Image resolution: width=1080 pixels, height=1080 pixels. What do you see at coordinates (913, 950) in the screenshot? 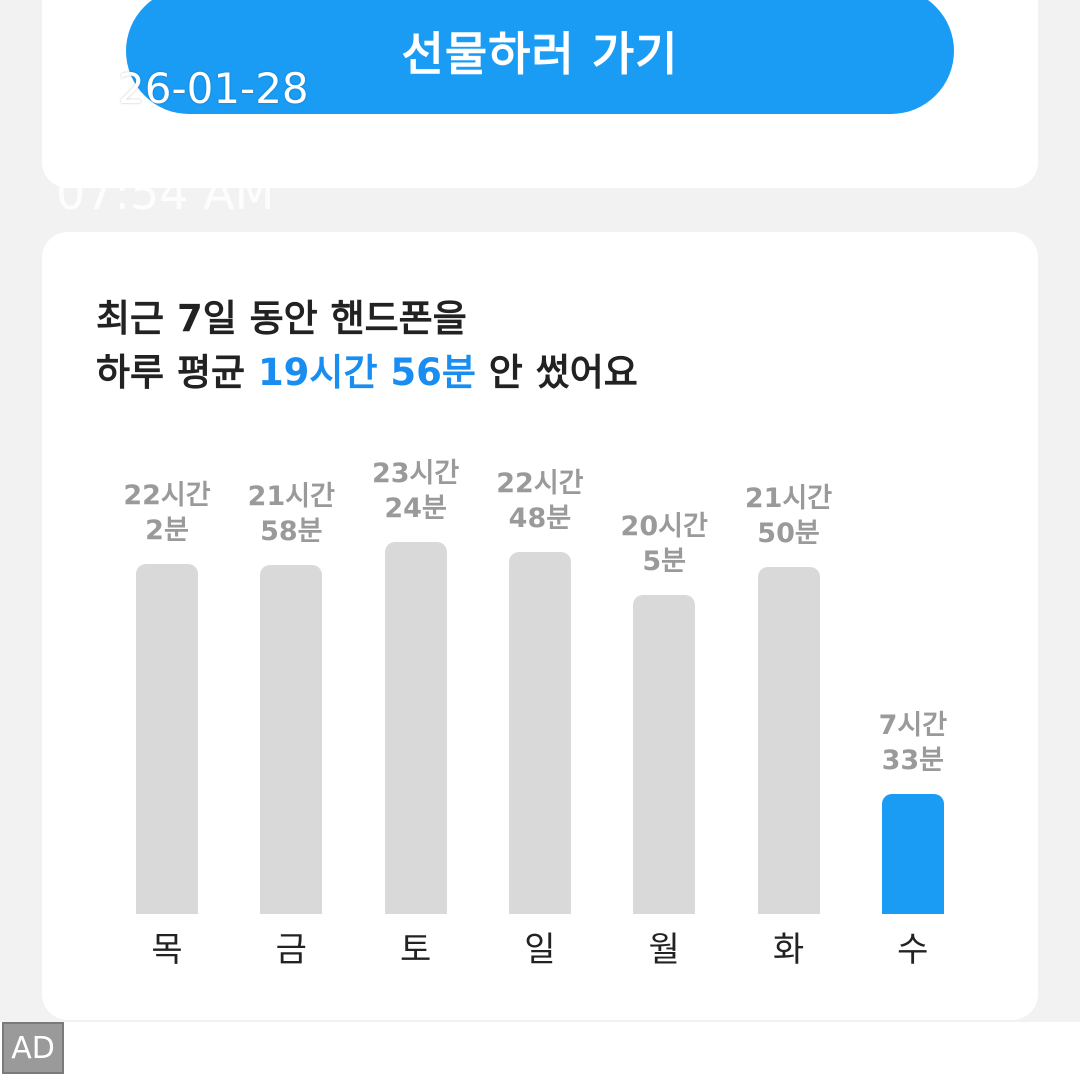
I see `day-label: 수` at bounding box center [913, 950].